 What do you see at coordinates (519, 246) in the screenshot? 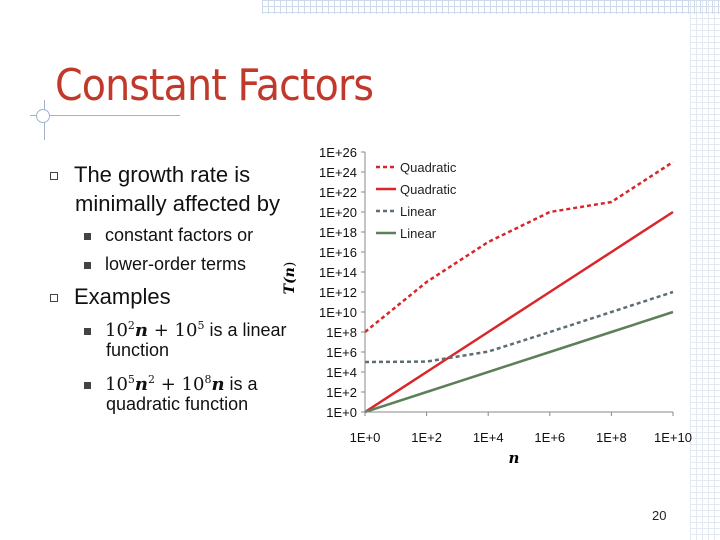
I see `series-line-quadratic-dotted` at bounding box center [519, 246].